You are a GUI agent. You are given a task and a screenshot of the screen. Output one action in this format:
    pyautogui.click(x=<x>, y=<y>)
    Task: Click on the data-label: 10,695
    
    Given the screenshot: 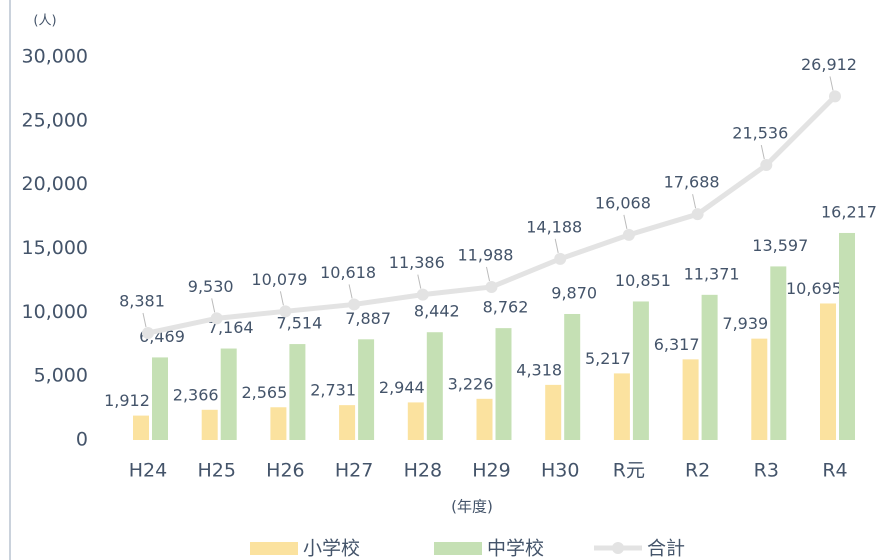 What is the action you would take?
    pyautogui.click(x=814, y=288)
    